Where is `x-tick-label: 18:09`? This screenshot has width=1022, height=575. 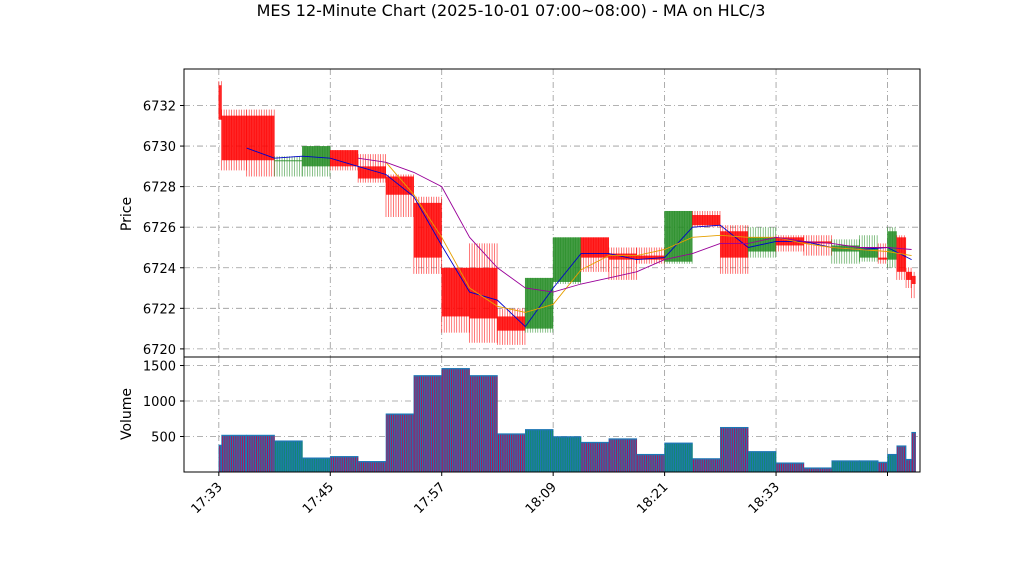 x-tick-label: 18:09 is located at coordinates (541, 498).